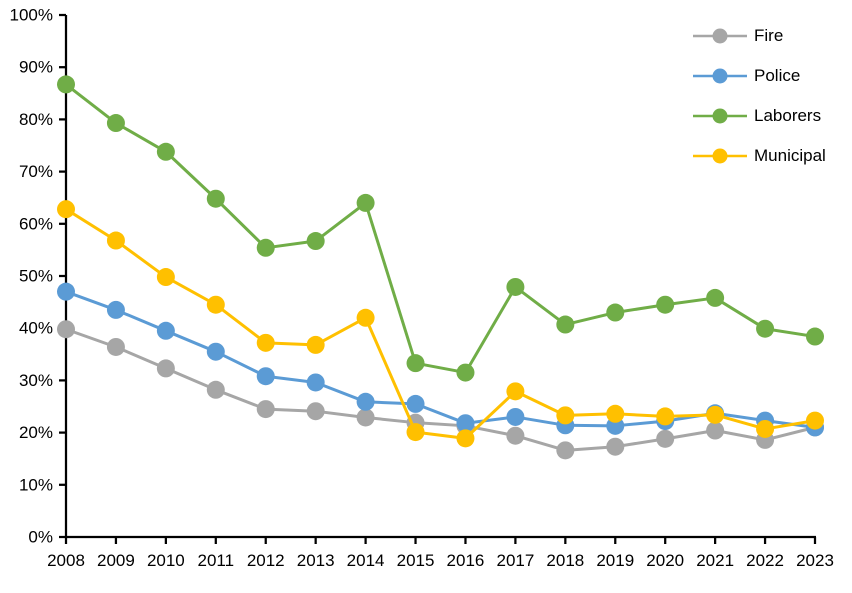 The width and height of the screenshot is (852, 593). What do you see at coordinates (720, 36) in the screenshot?
I see `fire-series-marker-icon` at bounding box center [720, 36].